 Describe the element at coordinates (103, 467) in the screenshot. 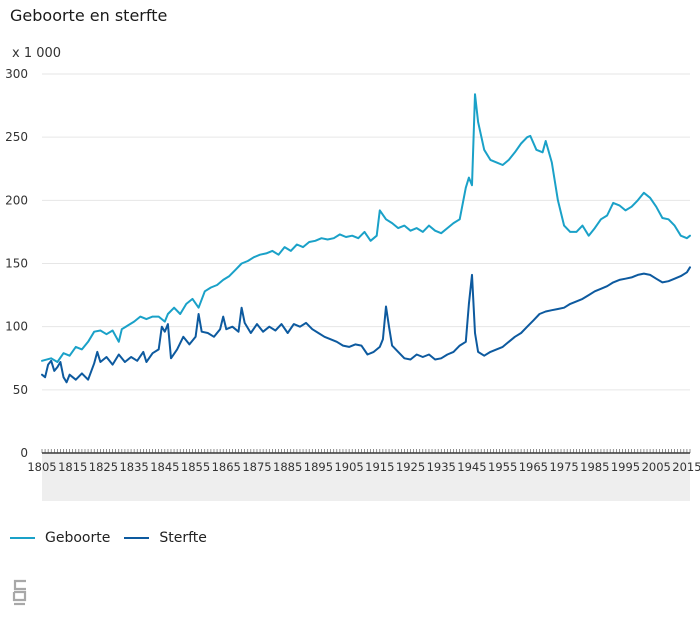

I see `x-tick-label-1825: 1825` at that location.